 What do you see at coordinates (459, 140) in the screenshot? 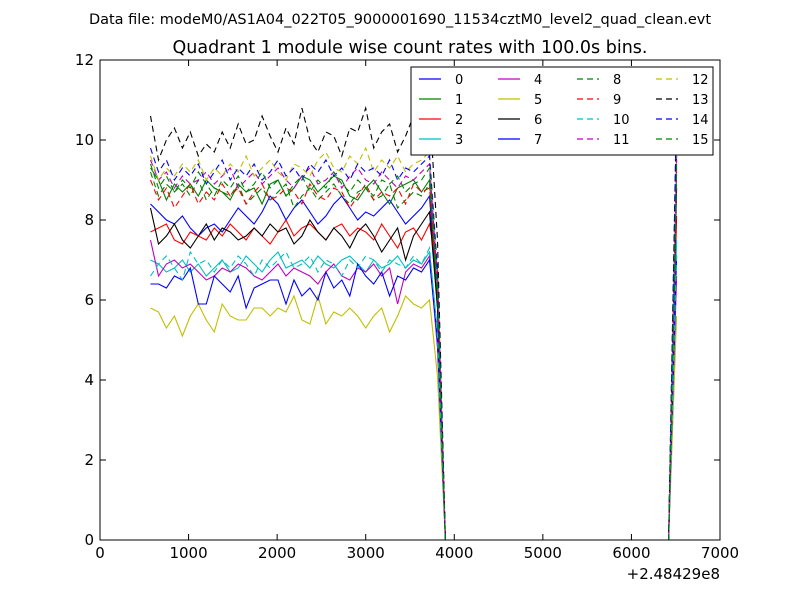
I see `legend-label-3: 3` at bounding box center [459, 140].